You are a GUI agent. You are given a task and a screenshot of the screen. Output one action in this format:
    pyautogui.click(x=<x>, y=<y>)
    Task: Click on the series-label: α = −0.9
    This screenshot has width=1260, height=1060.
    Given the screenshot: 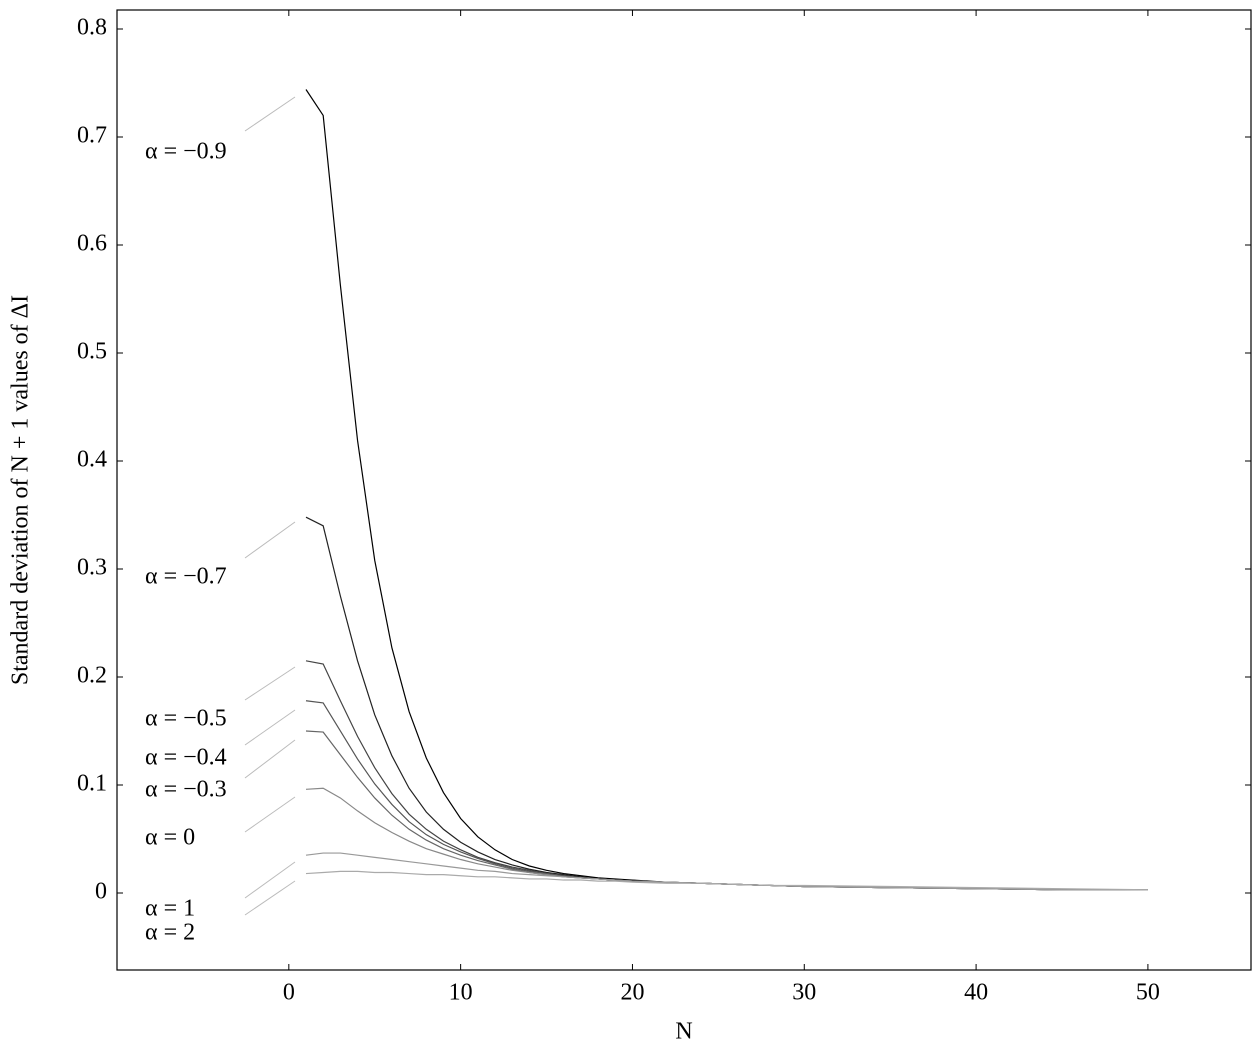 What is the action you would take?
    pyautogui.click(x=186, y=152)
    